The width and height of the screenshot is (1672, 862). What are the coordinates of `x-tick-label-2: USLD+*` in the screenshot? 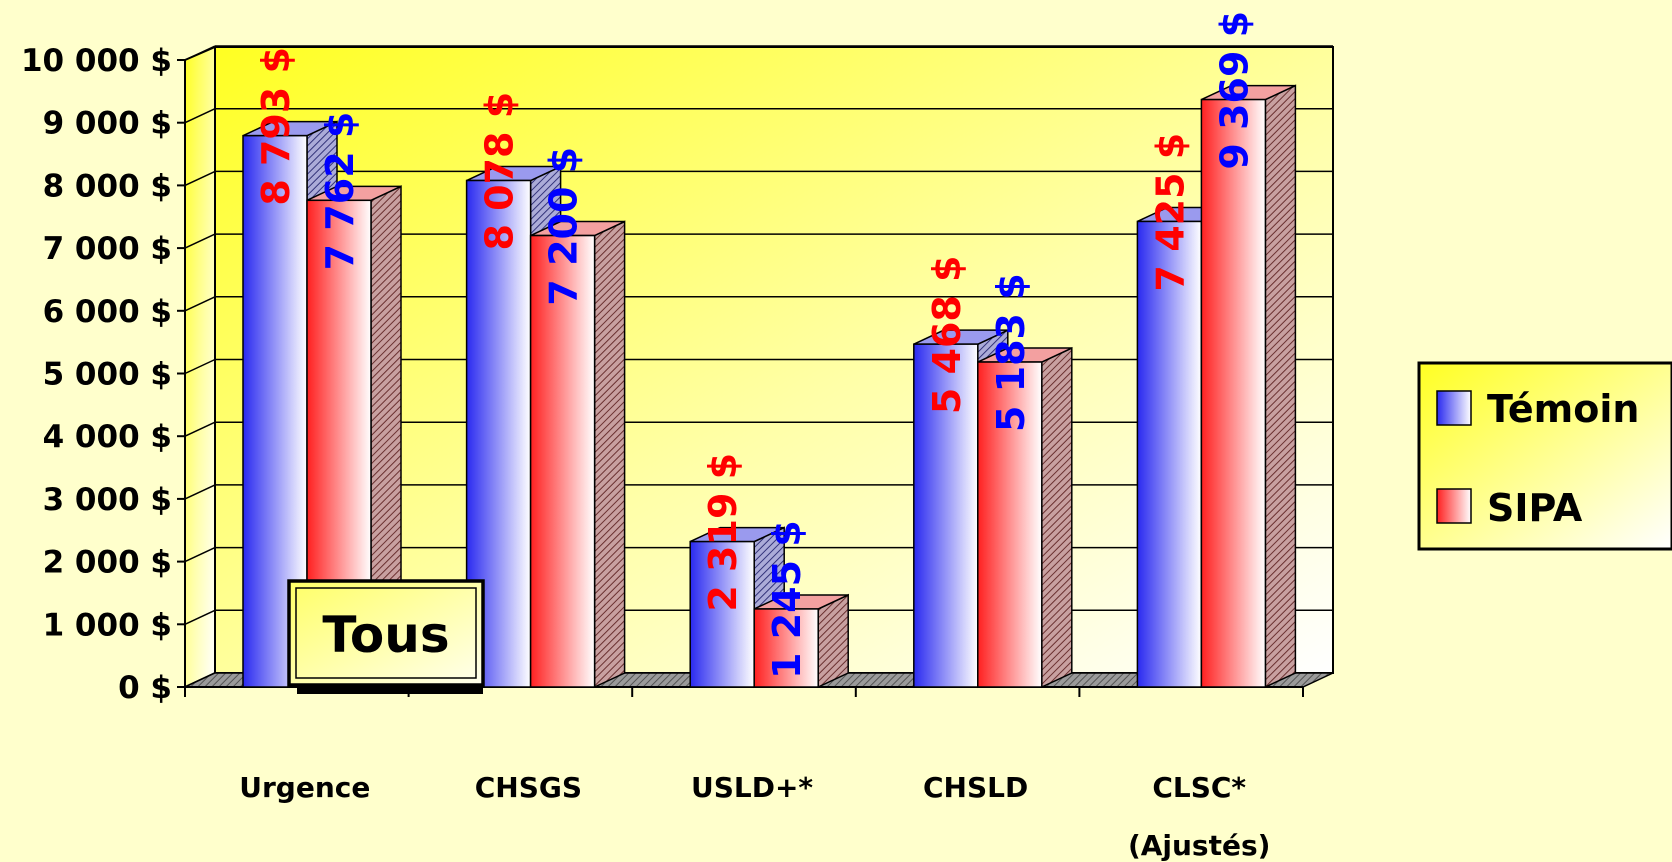 It's located at (752, 787).